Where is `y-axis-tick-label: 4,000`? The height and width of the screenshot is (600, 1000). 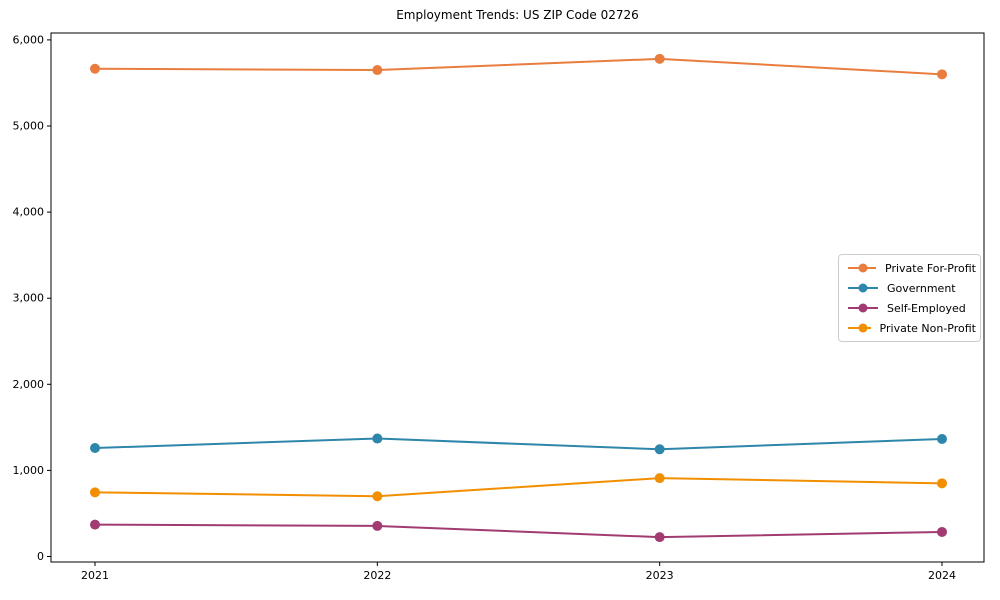 y-axis-tick-label: 4,000 is located at coordinates (29, 212).